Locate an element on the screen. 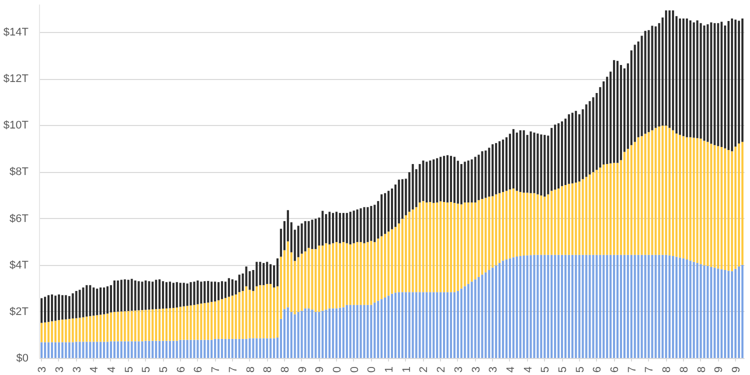 The height and width of the screenshot is (375, 750). x-tick-label: 8 is located at coordinates (667, 369).